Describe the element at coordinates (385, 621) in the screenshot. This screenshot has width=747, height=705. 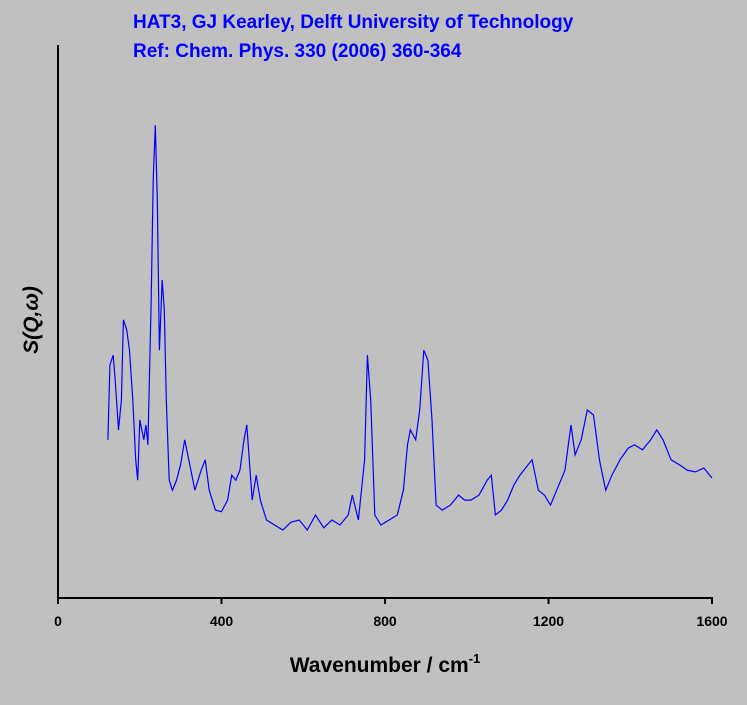
I see `x-tick-label: 800` at that location.